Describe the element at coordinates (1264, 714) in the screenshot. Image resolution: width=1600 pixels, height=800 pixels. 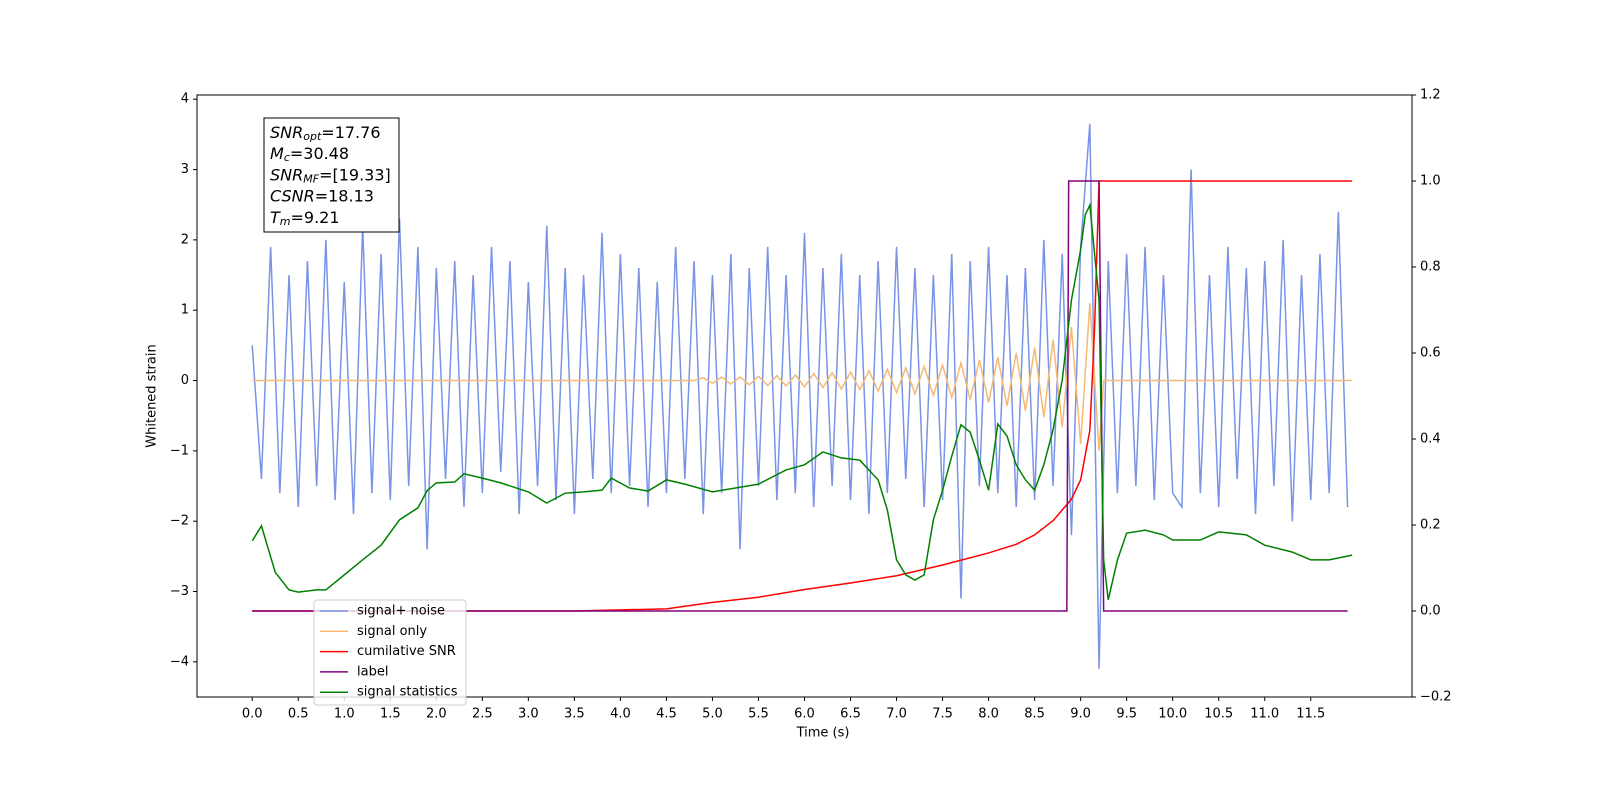
I see `x-tick-label: 11.0` at that location.